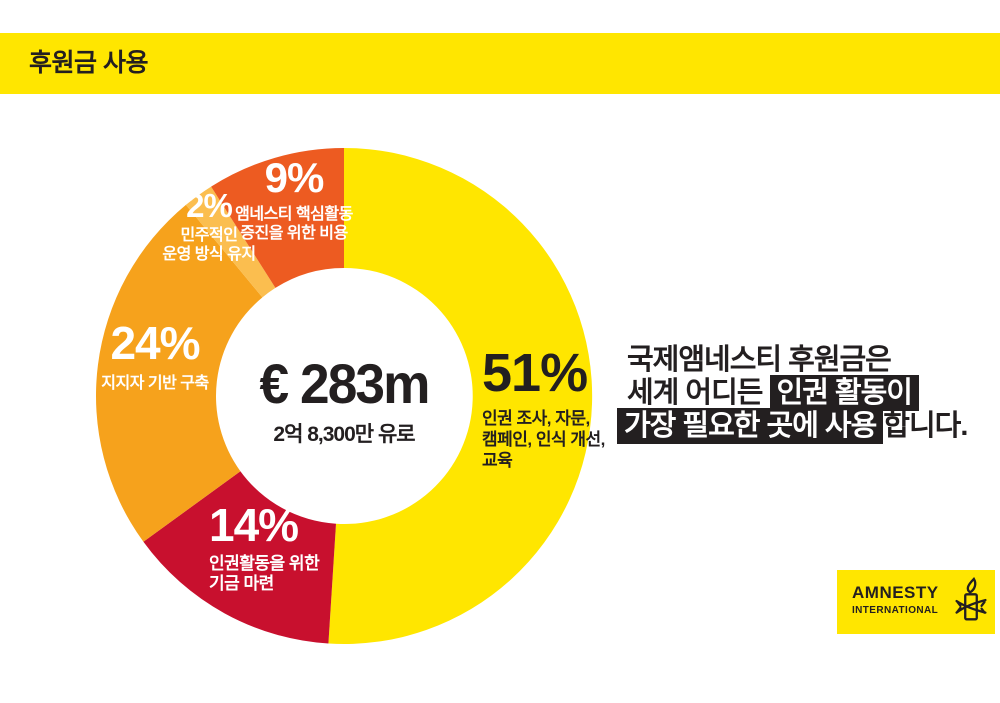 This screenshot has height=703, width=1000. Describe the element at coordinates (759, 360) in the screenshot. I see `message-line-1-text: 국제앰네스티 후원금은` at that location.